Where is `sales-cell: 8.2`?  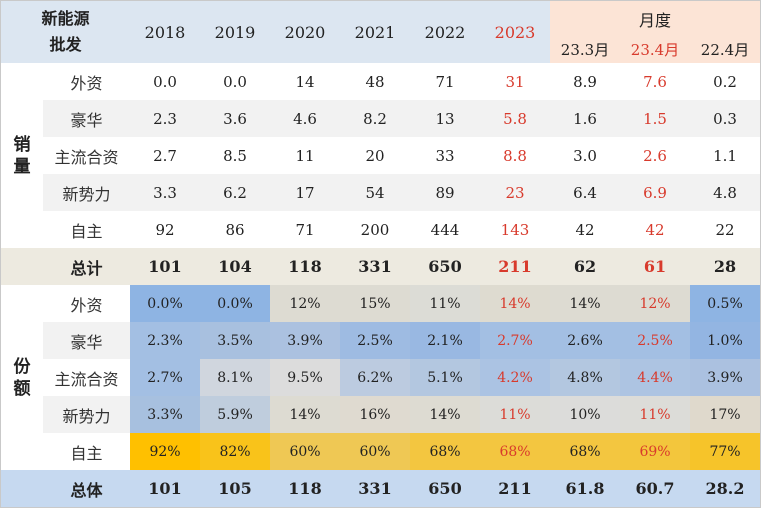 sales-cell: 8.2 is located at coordinates (375, 118).